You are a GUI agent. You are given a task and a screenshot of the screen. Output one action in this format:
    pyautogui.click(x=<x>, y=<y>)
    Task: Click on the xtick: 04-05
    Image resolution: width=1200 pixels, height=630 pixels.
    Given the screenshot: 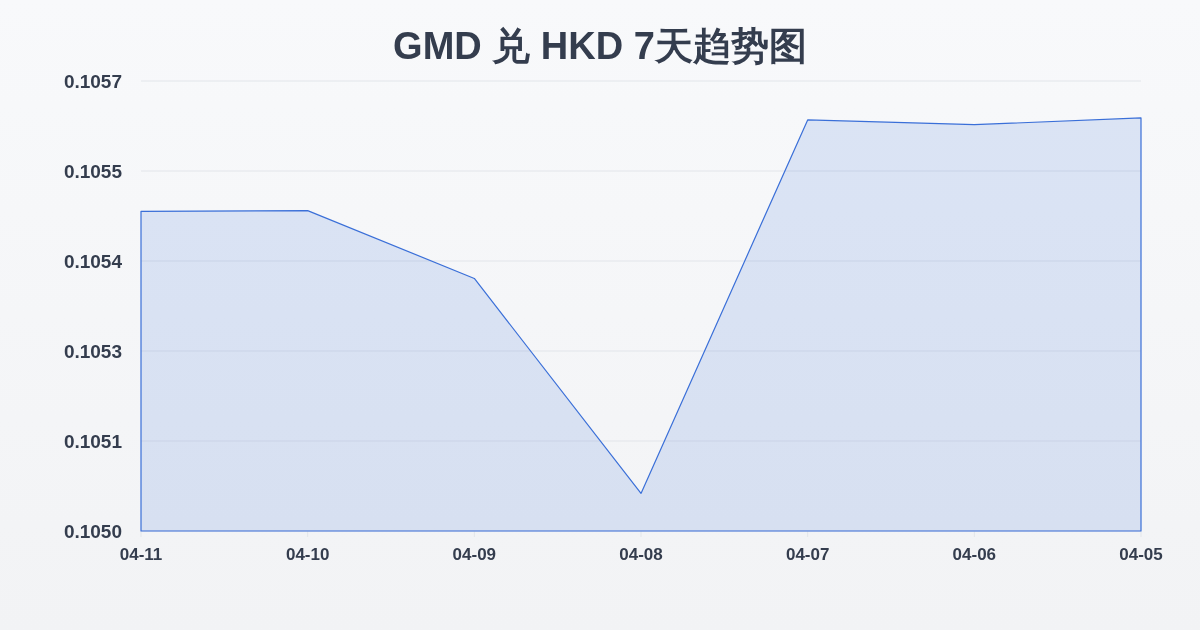 What is the action you would take?
    pyautogui.click(x=1141, y=554)
    